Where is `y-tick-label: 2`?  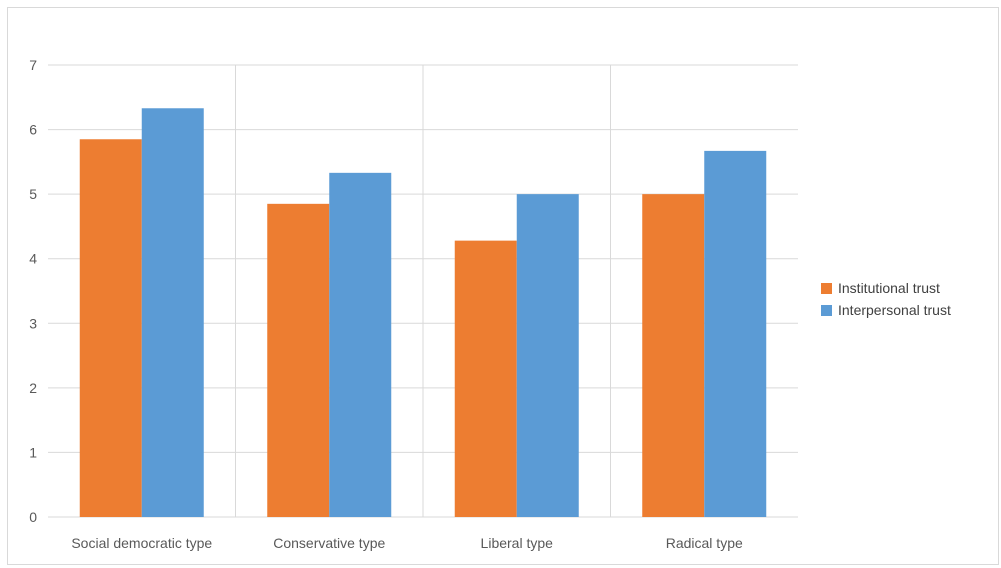
y-tick-label: 2 is located at coordinates (33, 388).